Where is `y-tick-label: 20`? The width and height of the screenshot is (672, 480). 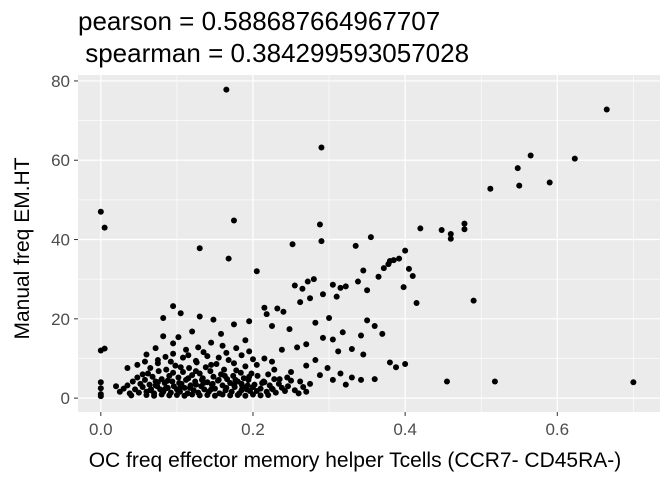 y-tick-label: 20 is located at coordinates (60, 319).